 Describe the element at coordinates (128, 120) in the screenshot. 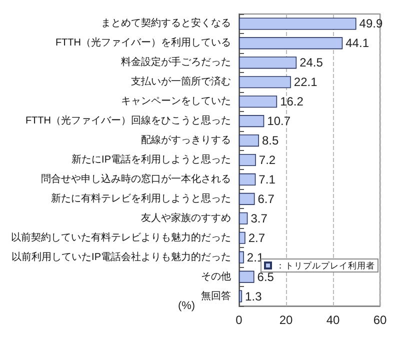

I see `y-tick-label: FTTH（光ファイバー）回線をひこうと思った` at that location.